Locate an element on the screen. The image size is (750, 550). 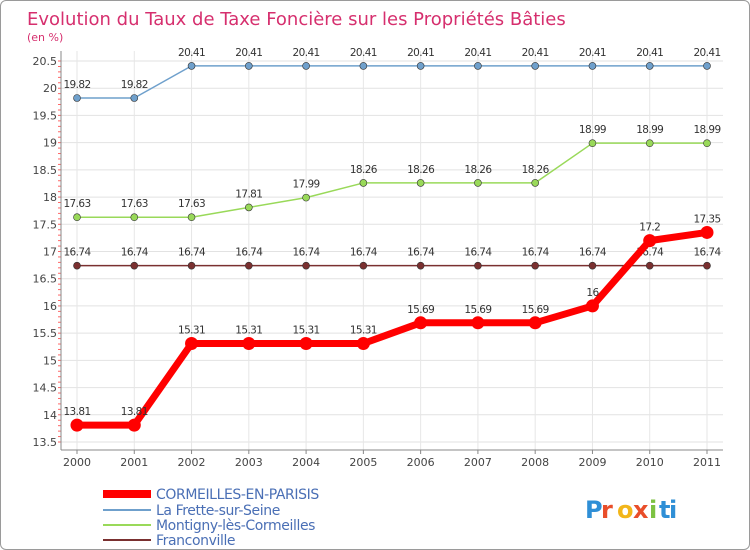
x-tick-label: 2006 is located at coordinates (421, 462).